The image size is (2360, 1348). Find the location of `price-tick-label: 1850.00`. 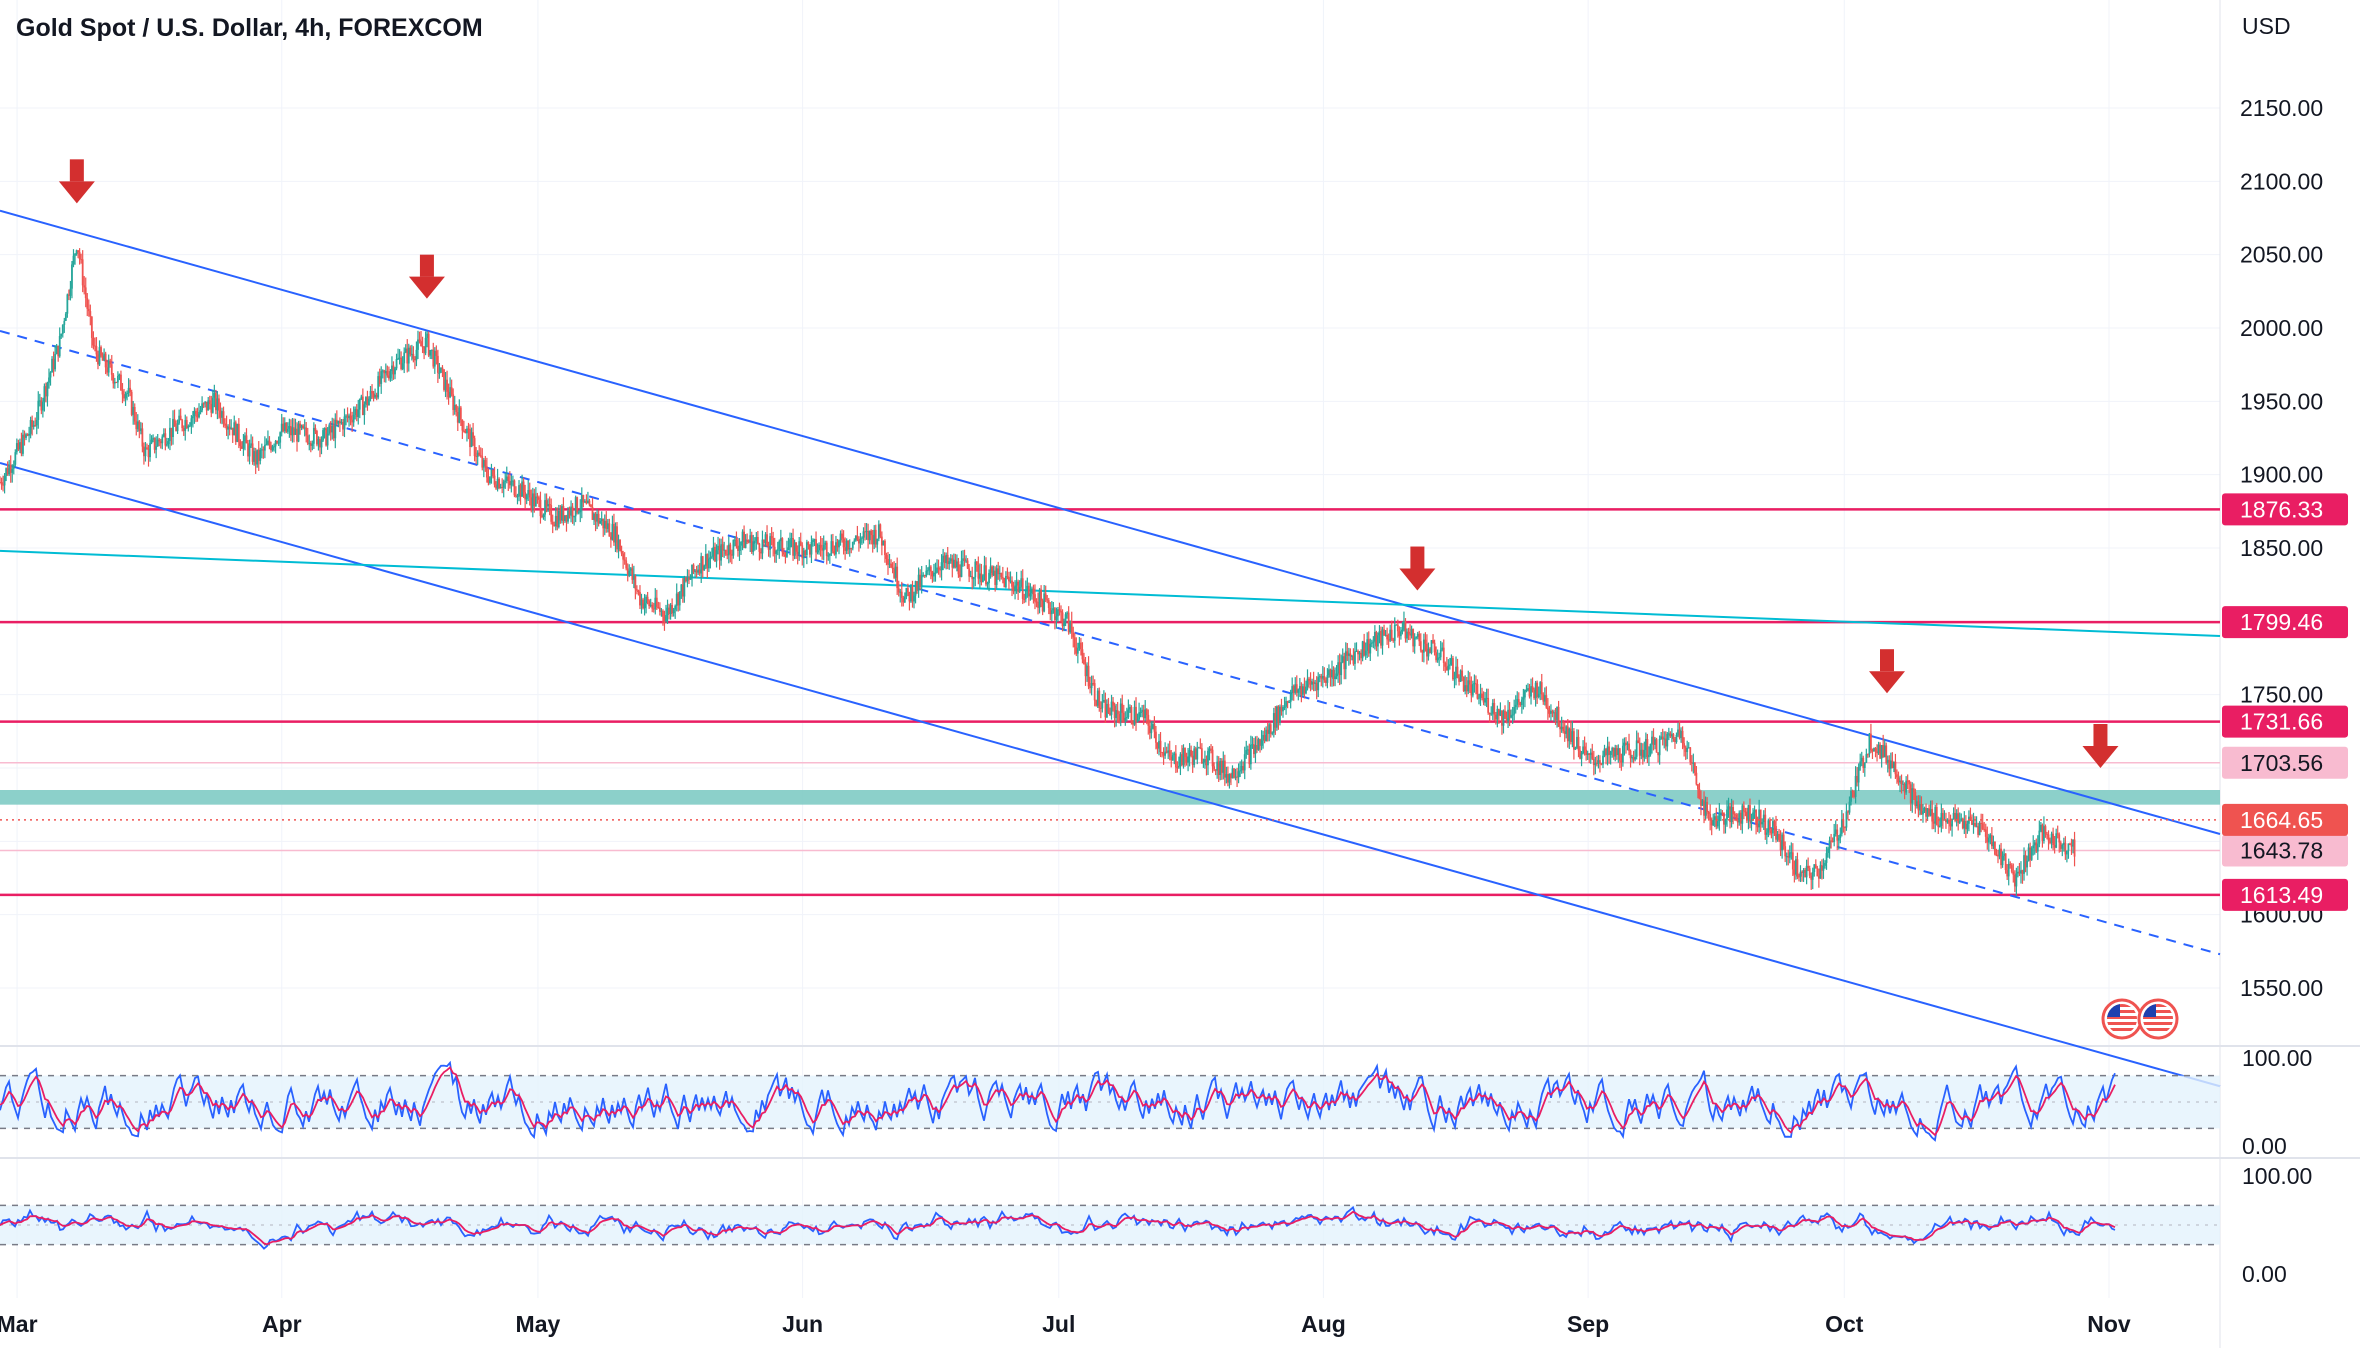

price-tick-label: 1850.00 is located at coordinates (2281, 548).